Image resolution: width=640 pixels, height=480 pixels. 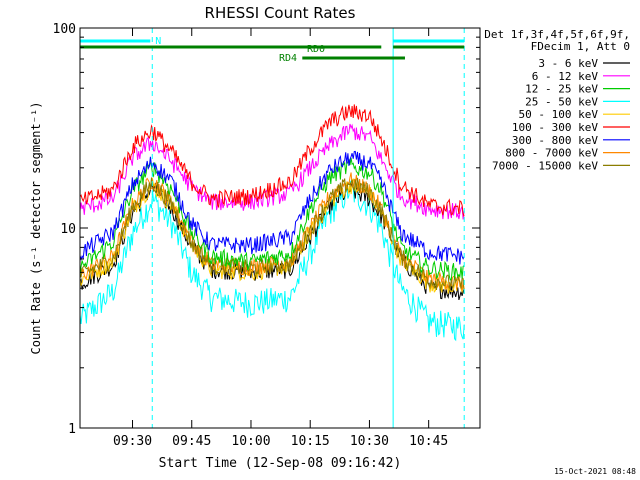 I want to click on y-tick-label-0: 1, so click(x=72, y=429).